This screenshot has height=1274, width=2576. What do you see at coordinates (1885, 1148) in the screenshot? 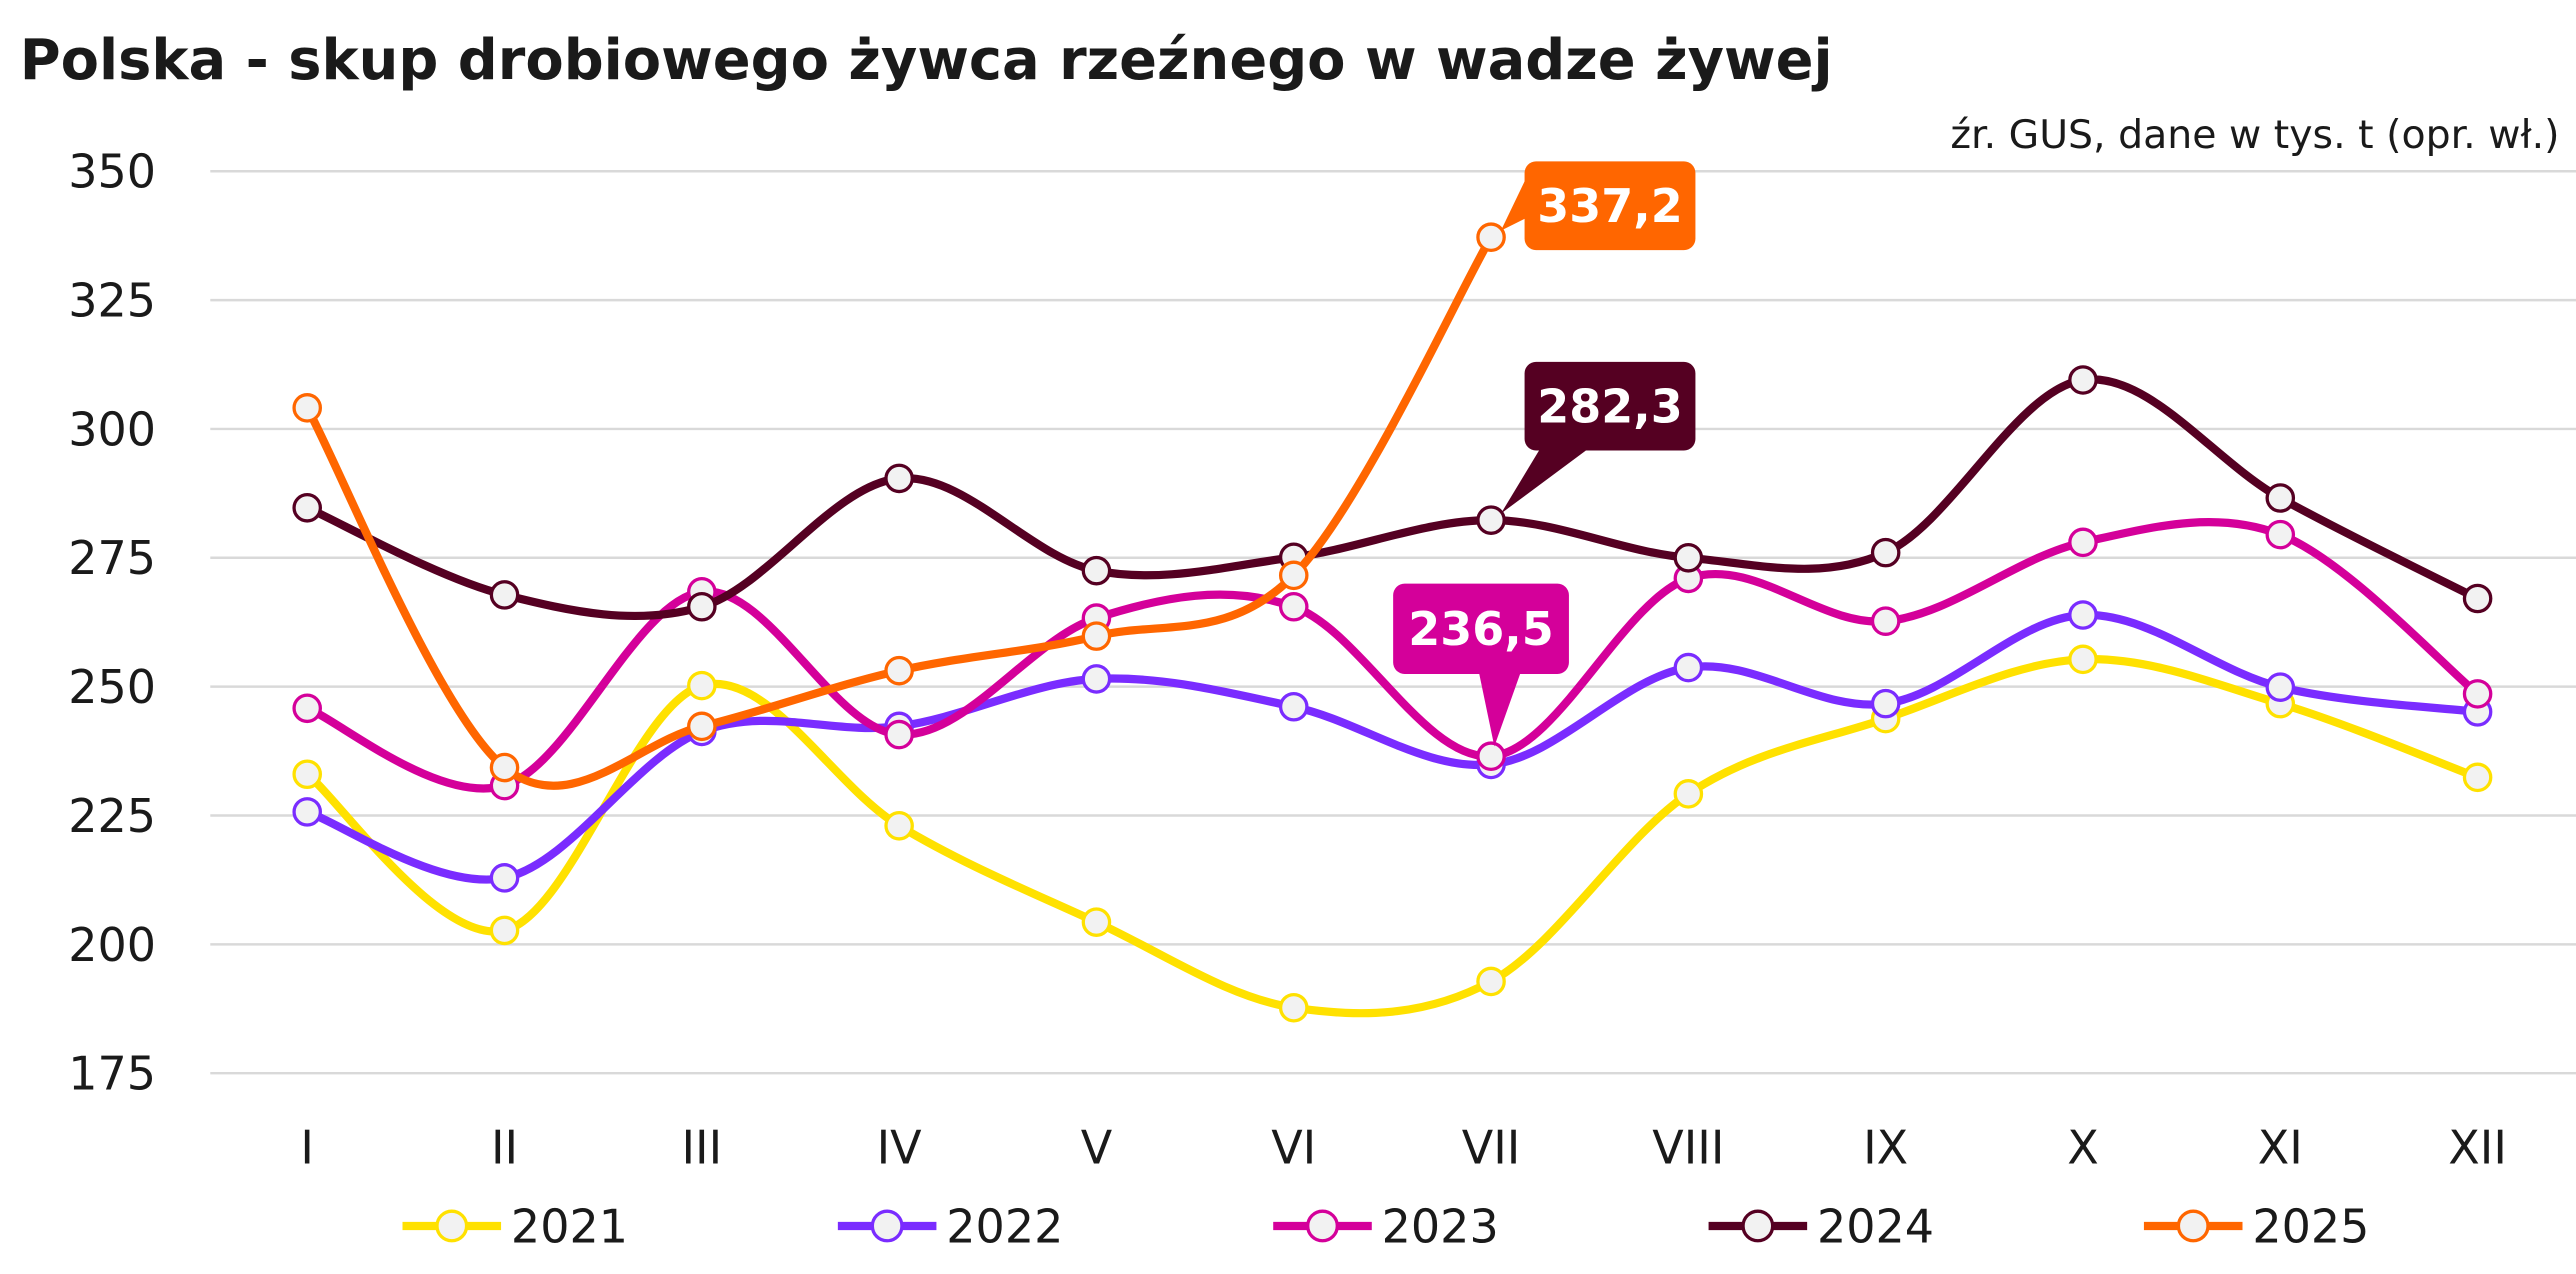
I see `x-tick-label: IX` at bounding box center [1885, 1148].